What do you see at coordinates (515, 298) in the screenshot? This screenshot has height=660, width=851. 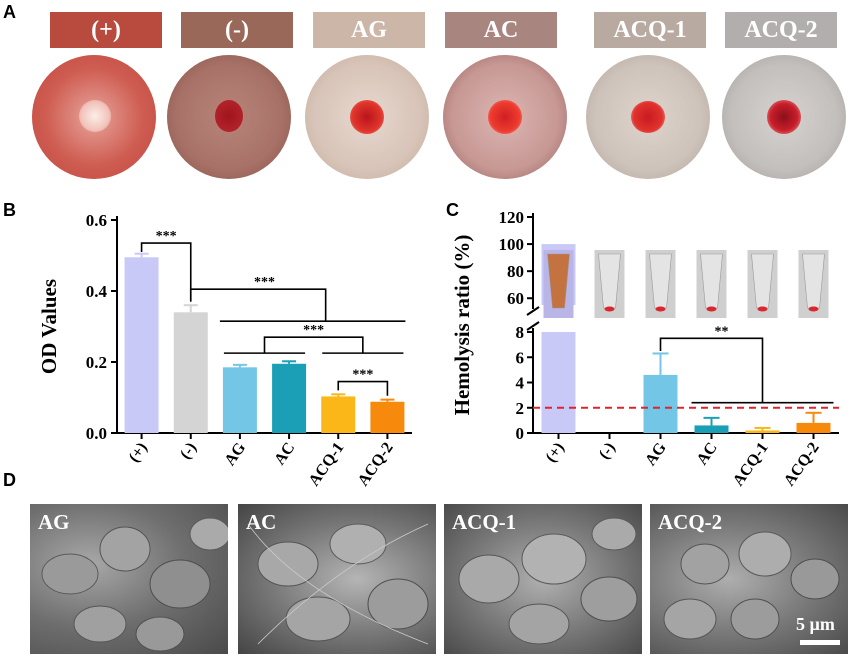 I see `y-tick-label: 60` at bounding box center [515, 298].